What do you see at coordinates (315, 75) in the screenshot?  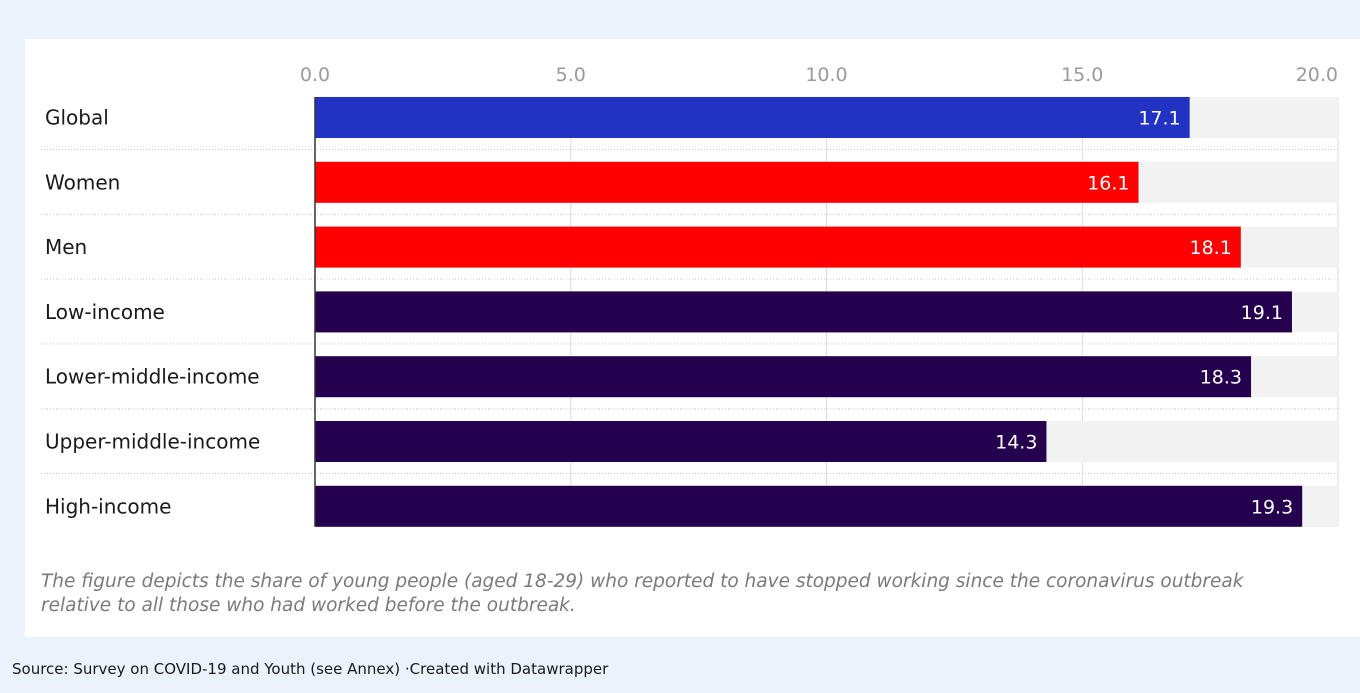 I see `x-tick-label: 0.0` at bounding box center [315, 75].